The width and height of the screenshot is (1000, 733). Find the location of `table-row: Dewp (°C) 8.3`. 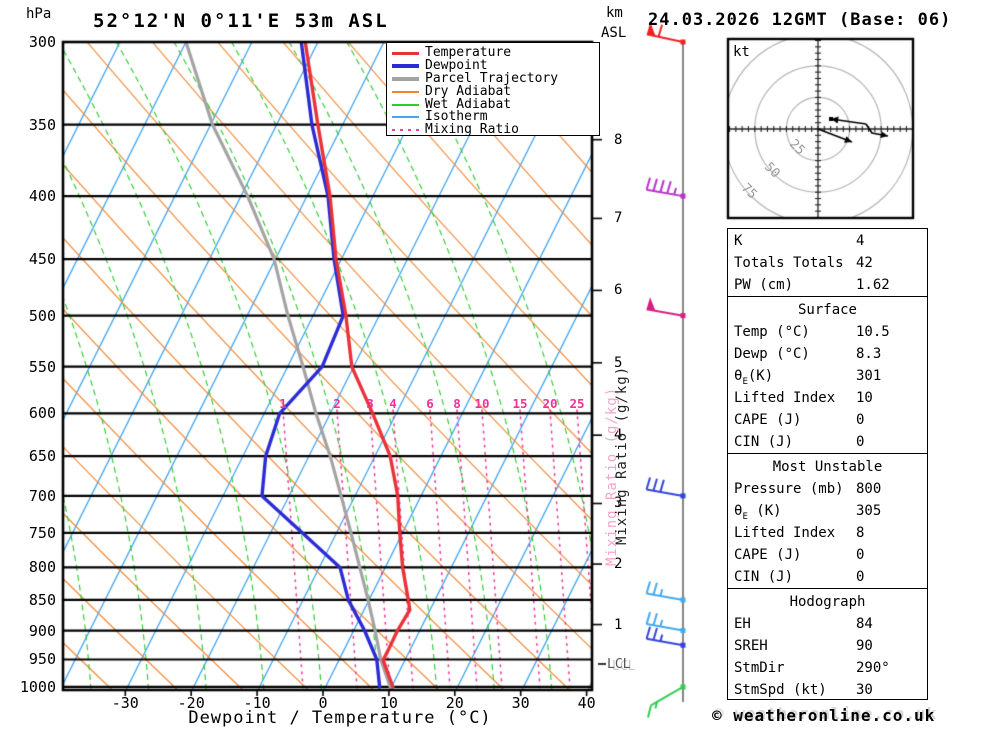

table-row: Dewp (°C) 8.3 is located at coordinates (827, 354).